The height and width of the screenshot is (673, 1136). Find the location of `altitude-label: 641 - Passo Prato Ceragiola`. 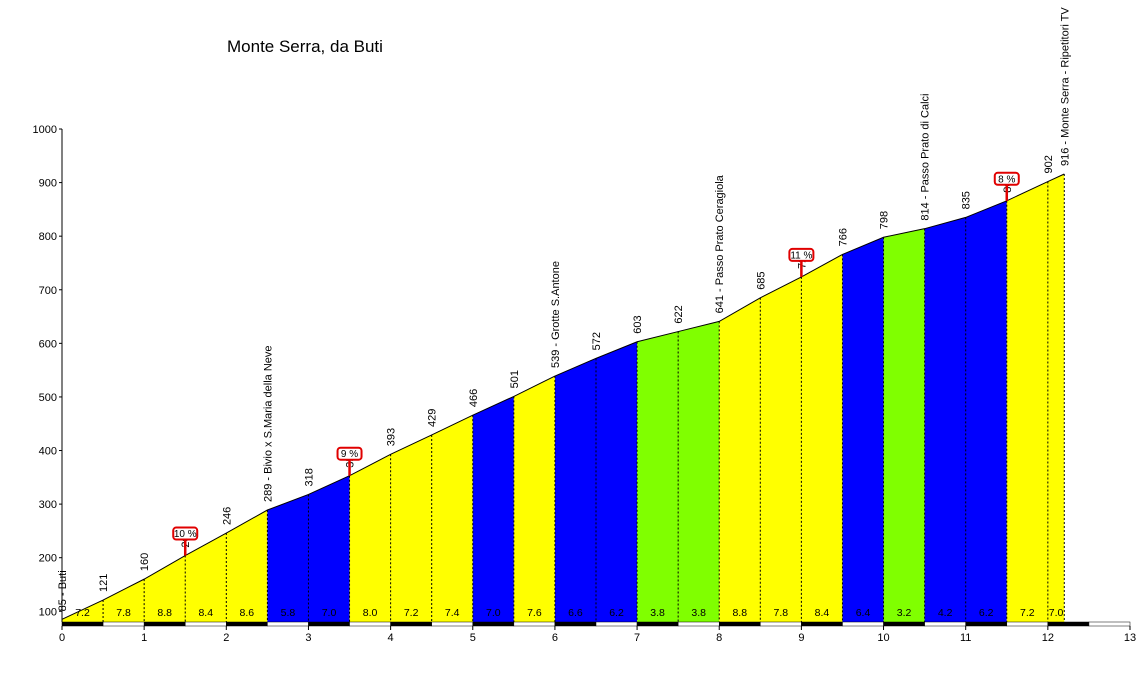

altitude-label: 641 - Passo Prato Ceragiola is located at coordinates (720, 243).